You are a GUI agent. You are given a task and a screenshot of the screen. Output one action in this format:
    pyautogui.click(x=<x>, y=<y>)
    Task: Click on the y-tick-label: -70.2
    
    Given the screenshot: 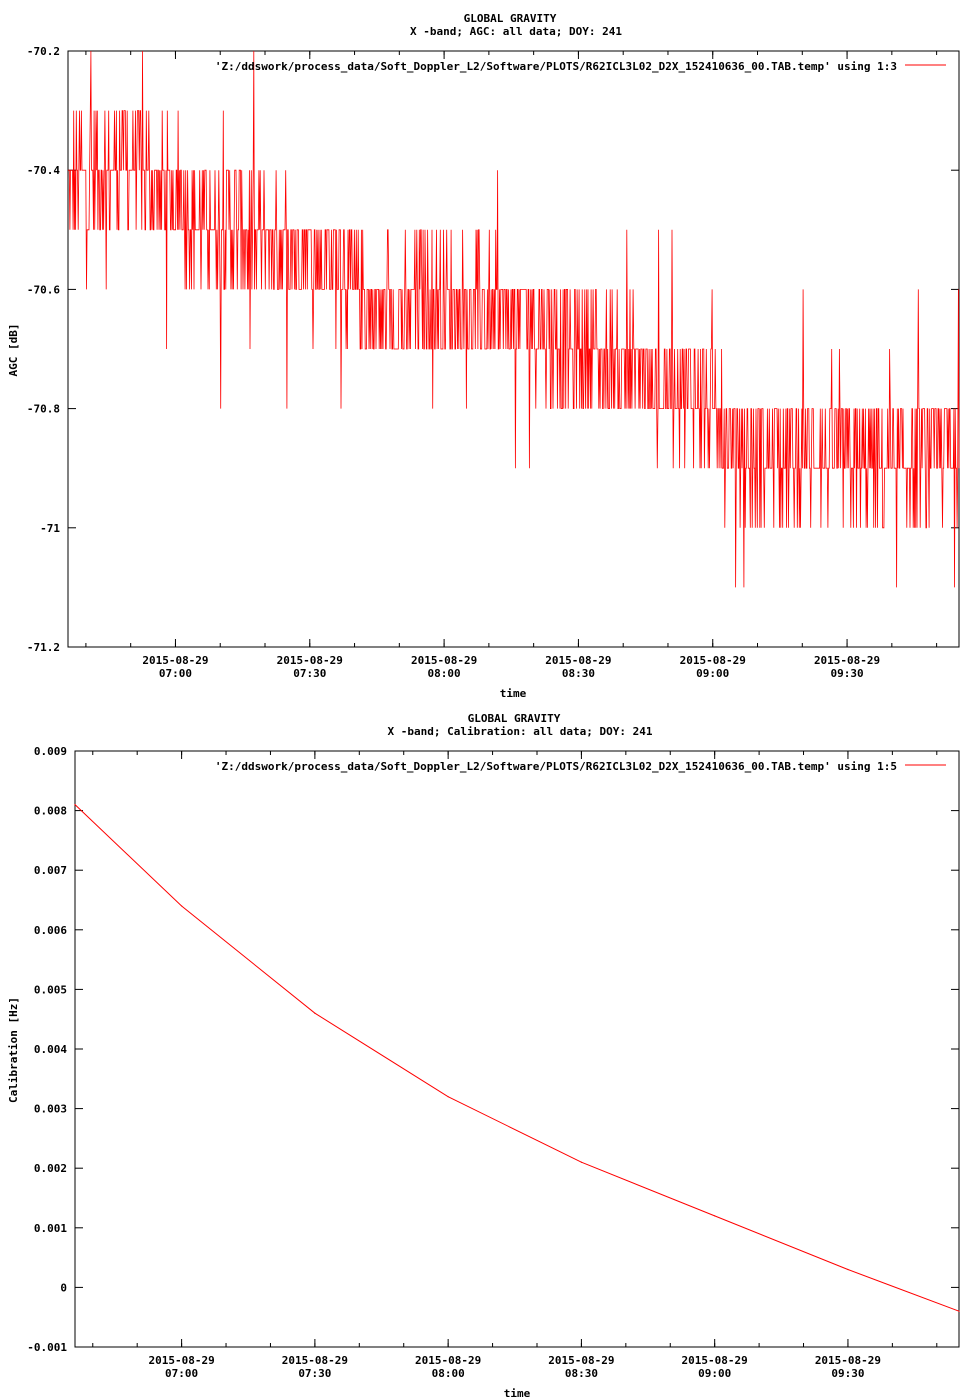 What is the action you would take?
    pyautogui.click(x=43, y=51)
    